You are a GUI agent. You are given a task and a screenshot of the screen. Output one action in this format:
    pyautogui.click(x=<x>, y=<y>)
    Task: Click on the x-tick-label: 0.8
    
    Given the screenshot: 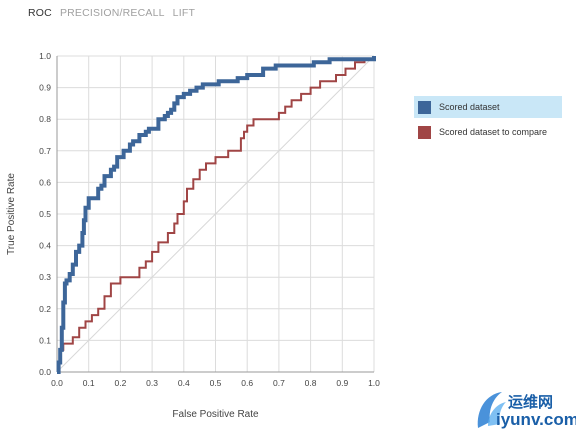 What is the action you would take?
    pyautogui.click(x=311, y=383)
    